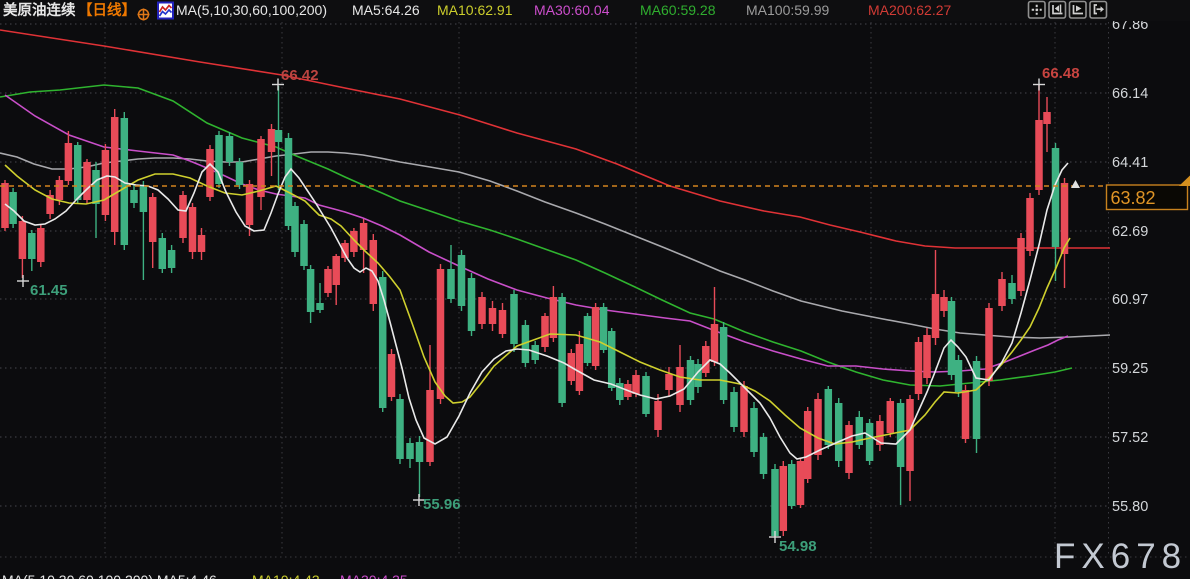  I want to click on svg-text: 60.97, so click(1130, 300).